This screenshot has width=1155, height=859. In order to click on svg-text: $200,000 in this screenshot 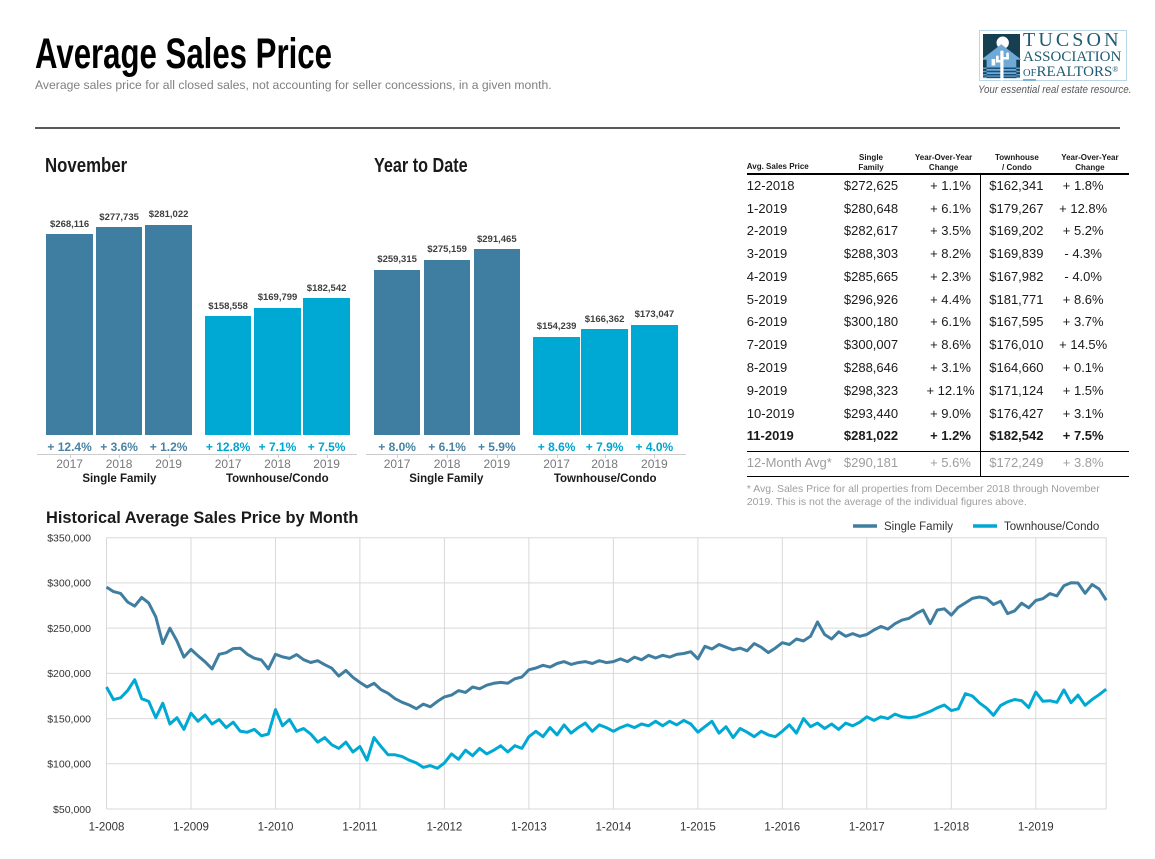, I will do `click(69, 674)`.